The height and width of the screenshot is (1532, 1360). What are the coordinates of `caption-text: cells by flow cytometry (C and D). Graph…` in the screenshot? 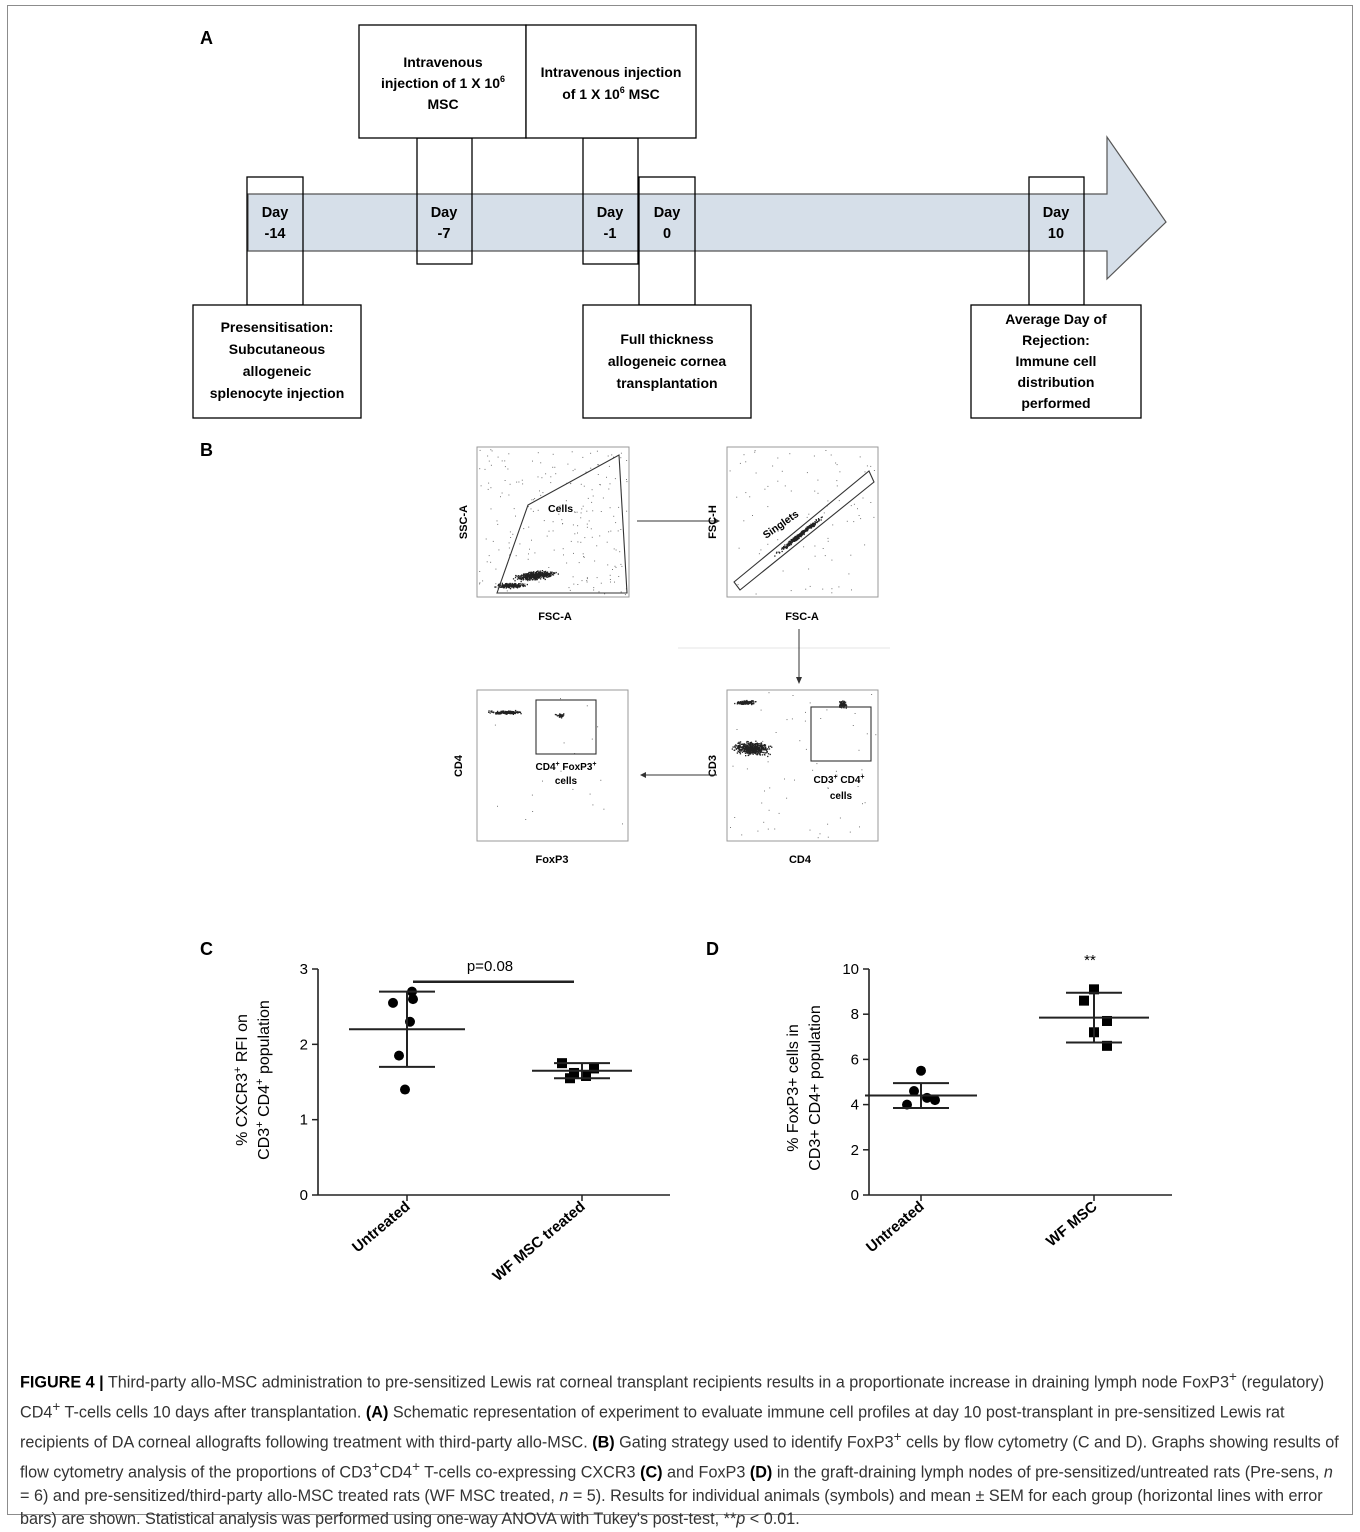 It's located at (679, 1457).